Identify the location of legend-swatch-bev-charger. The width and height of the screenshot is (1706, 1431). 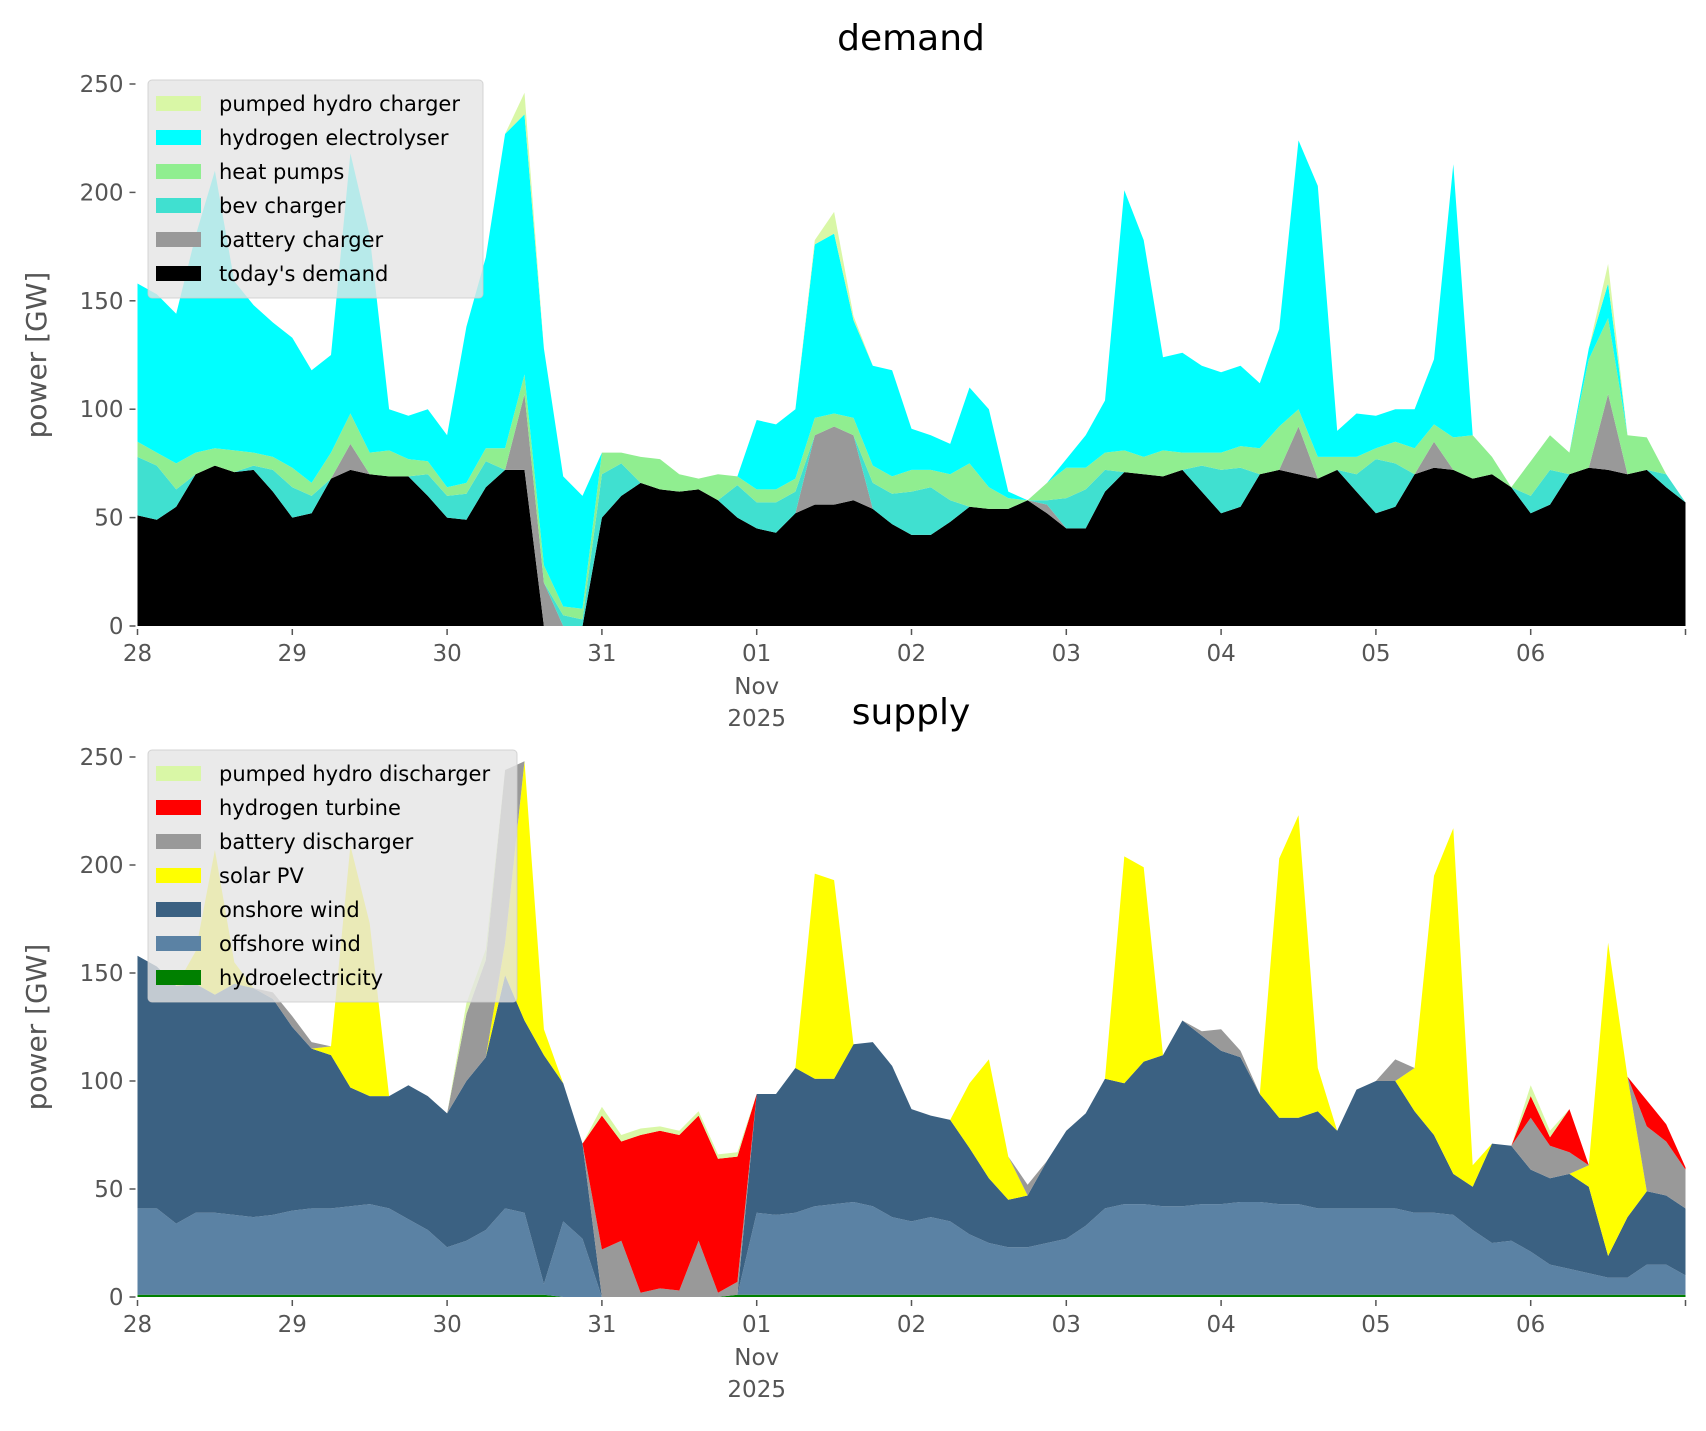
(178, 205).